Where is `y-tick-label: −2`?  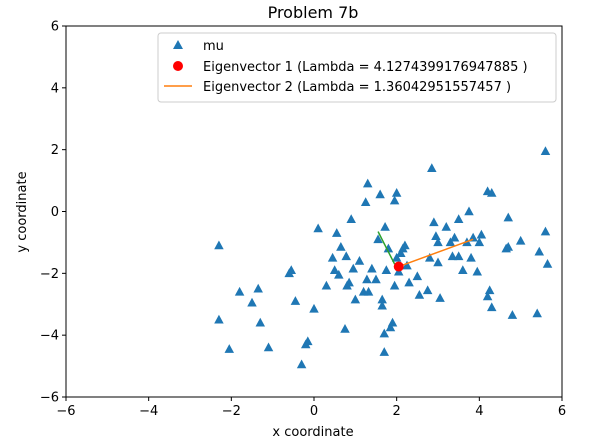 y-tick-label: −2 is located at coordinates (49, 274).